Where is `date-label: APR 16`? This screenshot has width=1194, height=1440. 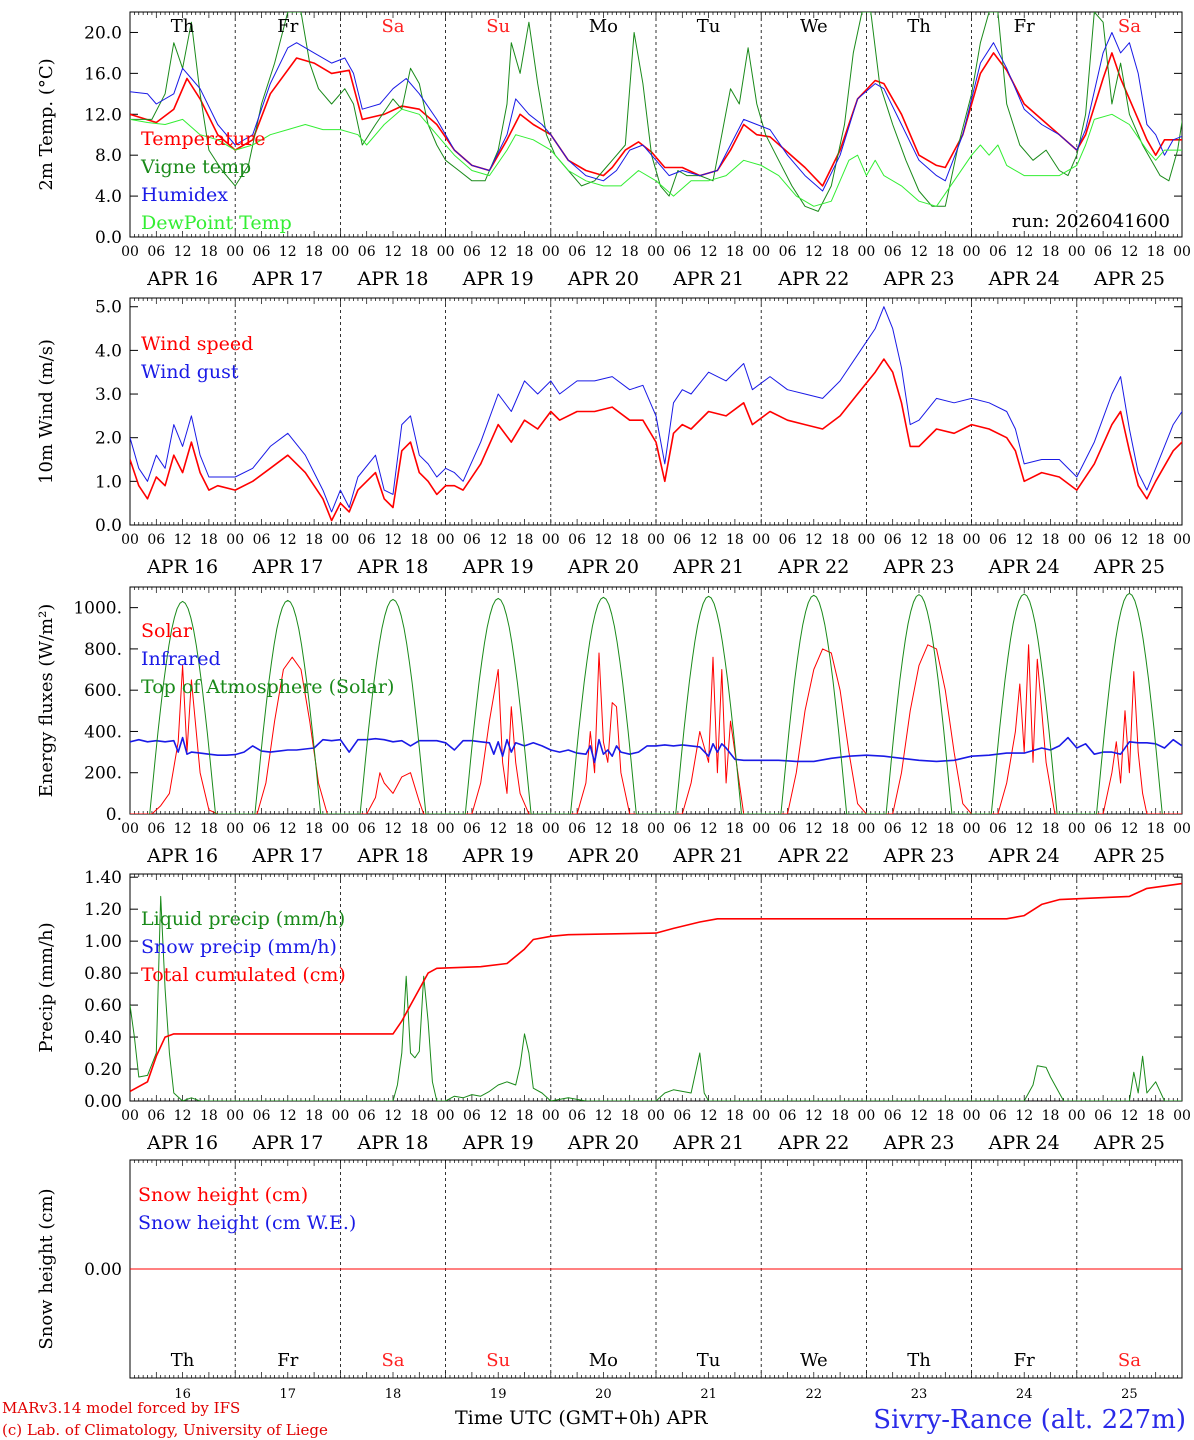
date-label: APR 16 is located at coordinates (182, 1143).